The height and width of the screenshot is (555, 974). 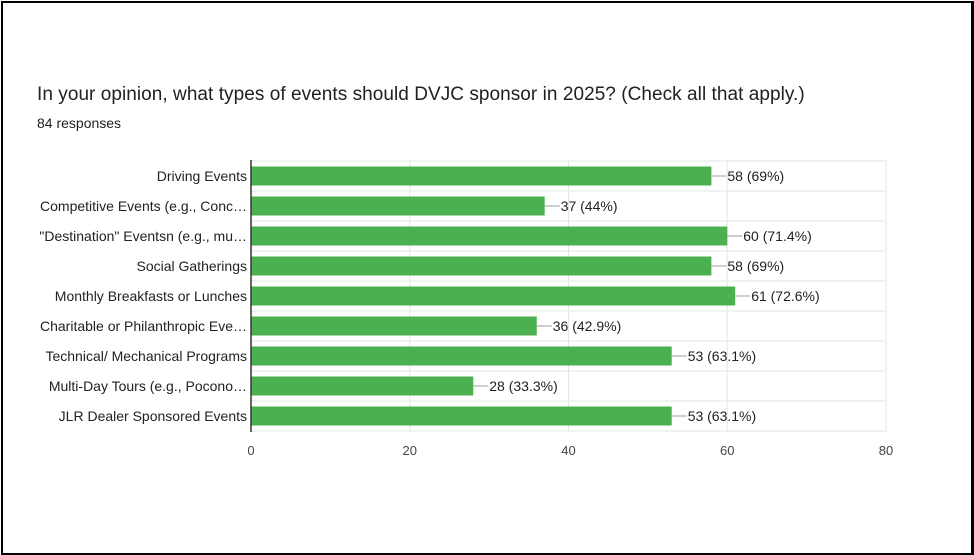 I want to click on category-label: JLR Dealer Sponsored Events, so click(x=153, y=416).